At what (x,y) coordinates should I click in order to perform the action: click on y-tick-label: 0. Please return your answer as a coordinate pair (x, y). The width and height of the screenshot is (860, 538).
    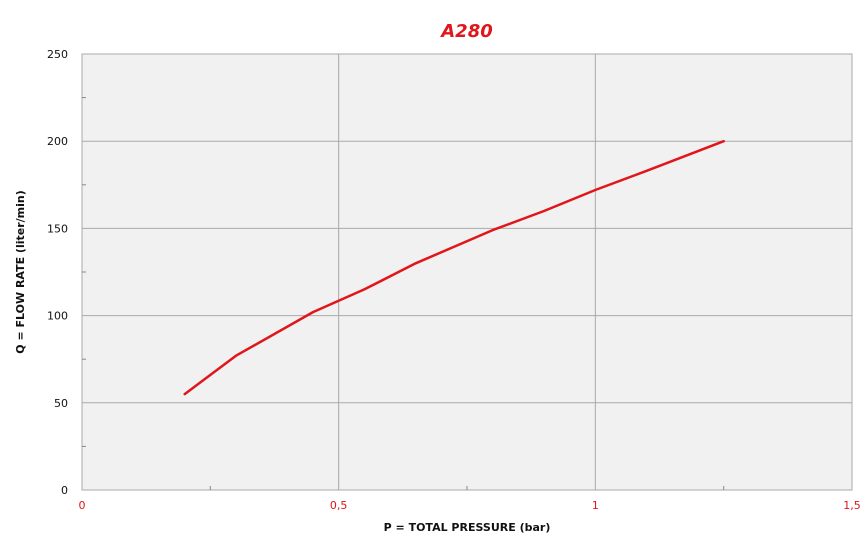
    Looking at the image, I should click on (64, 490).